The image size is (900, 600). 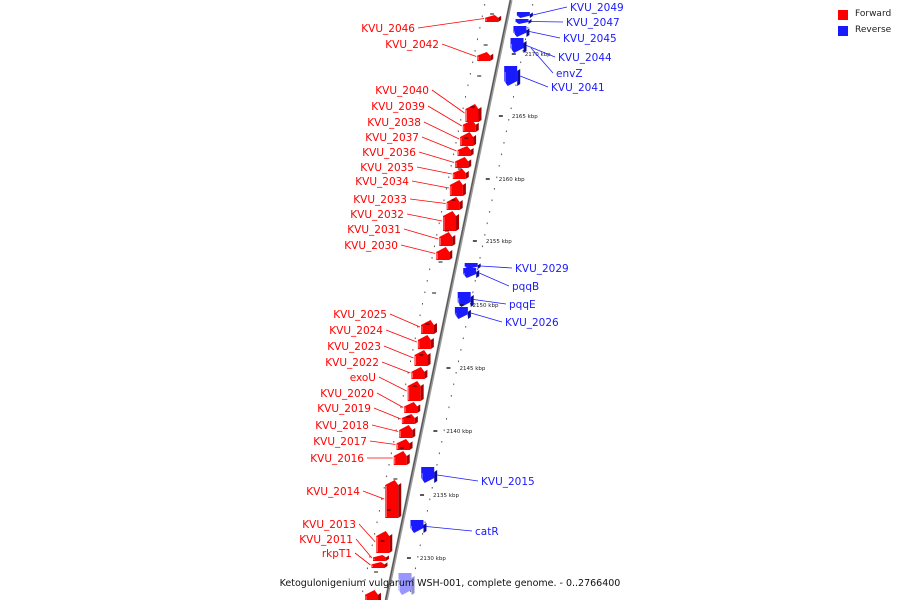 I want to click on svg-text: KVU_2044, so click(x=585, y=58).